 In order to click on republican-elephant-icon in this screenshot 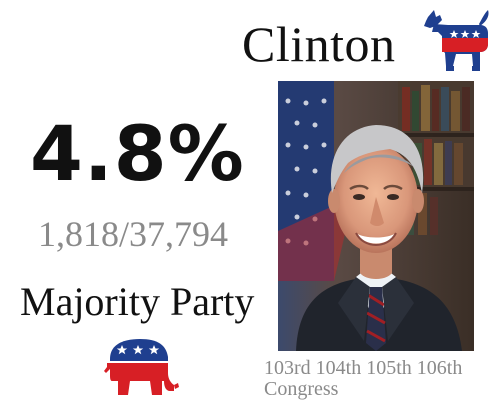, I will do `click(141, 367)`.